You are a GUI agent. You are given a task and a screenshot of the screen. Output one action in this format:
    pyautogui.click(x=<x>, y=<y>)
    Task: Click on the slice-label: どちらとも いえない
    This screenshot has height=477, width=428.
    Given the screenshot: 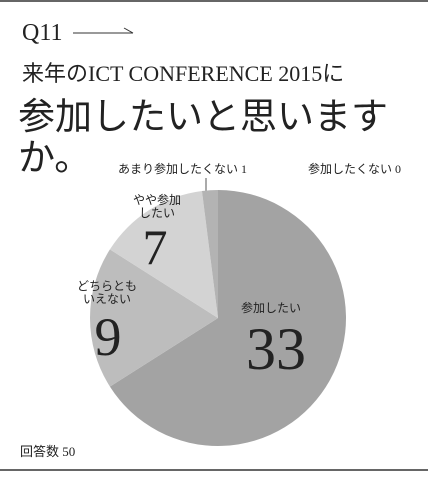 What is the action you would take?
    pyautogui.click(x=106, y=293)
    